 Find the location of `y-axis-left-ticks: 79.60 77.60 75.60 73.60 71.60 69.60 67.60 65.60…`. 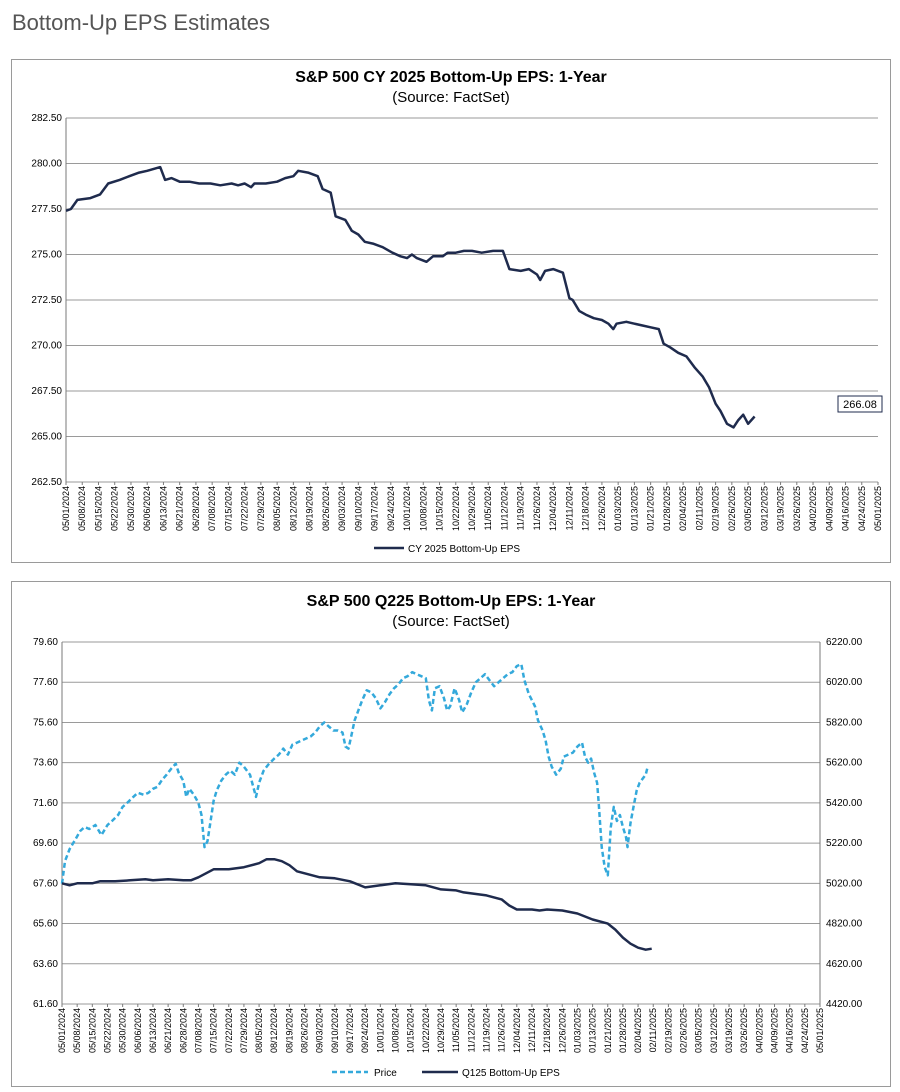

y-axis-left-ticks: 79.60 77.60 75.60 73.60 71.60 69.60 67.60 65.60… is located at coordinates (45, 823).